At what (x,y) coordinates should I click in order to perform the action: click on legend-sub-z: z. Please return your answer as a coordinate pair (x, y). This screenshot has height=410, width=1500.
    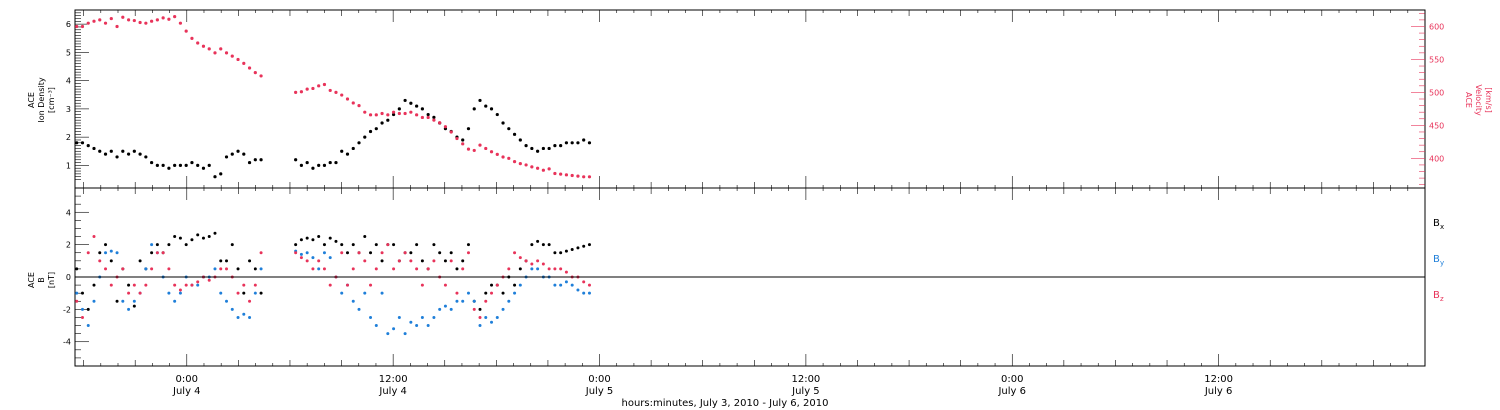
    Looking at the image, I should click on (1442, 299).